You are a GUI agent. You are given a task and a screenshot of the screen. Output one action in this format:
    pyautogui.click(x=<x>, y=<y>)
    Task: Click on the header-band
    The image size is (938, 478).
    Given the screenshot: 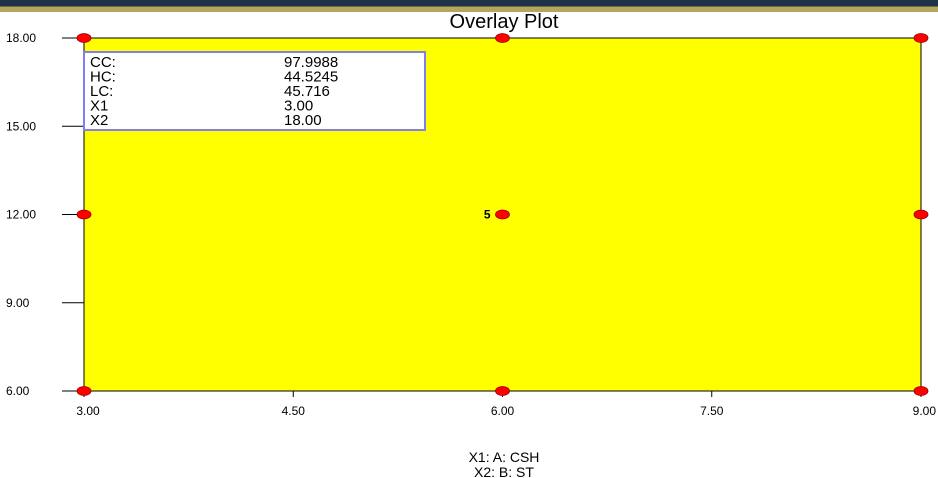 What is the action you would take?
    pyautogui.click(x=469, y=6)
    